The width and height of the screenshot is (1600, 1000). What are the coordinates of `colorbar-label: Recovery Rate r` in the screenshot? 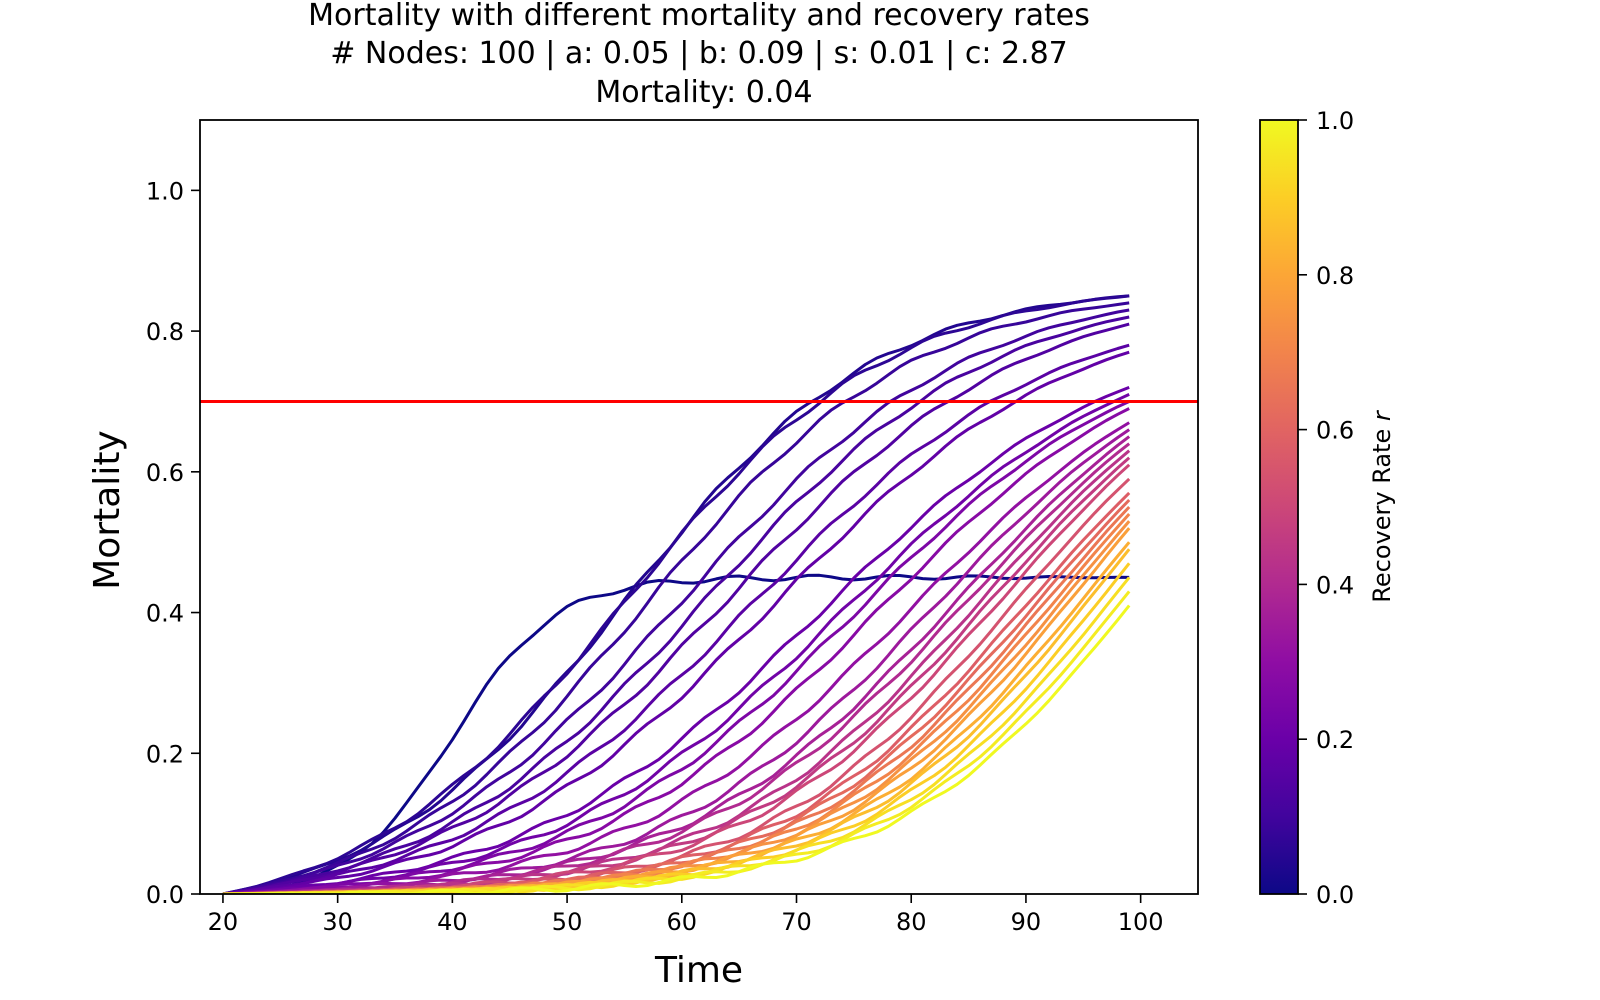 It's located at (1382, 506).